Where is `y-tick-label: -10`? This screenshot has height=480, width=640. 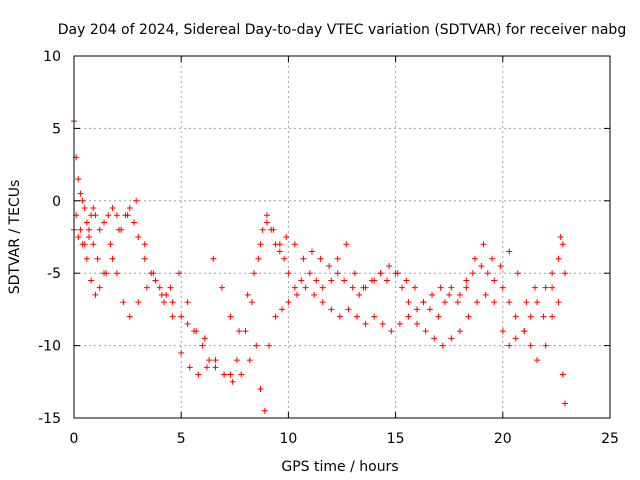 y-tick-label: -10 is located at coordinates (49, 347).